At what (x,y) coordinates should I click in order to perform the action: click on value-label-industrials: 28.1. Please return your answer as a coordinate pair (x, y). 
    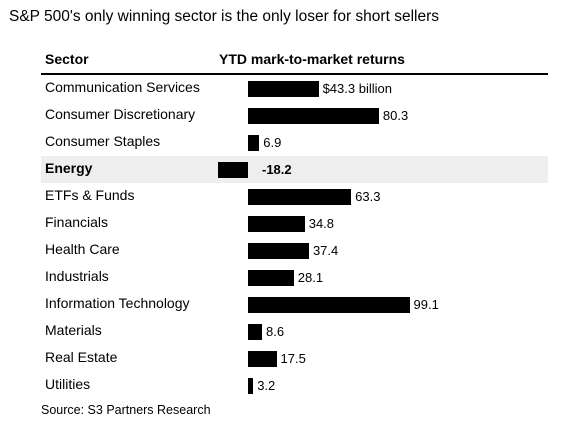
    Looking at the image, I should click on (310, 277).